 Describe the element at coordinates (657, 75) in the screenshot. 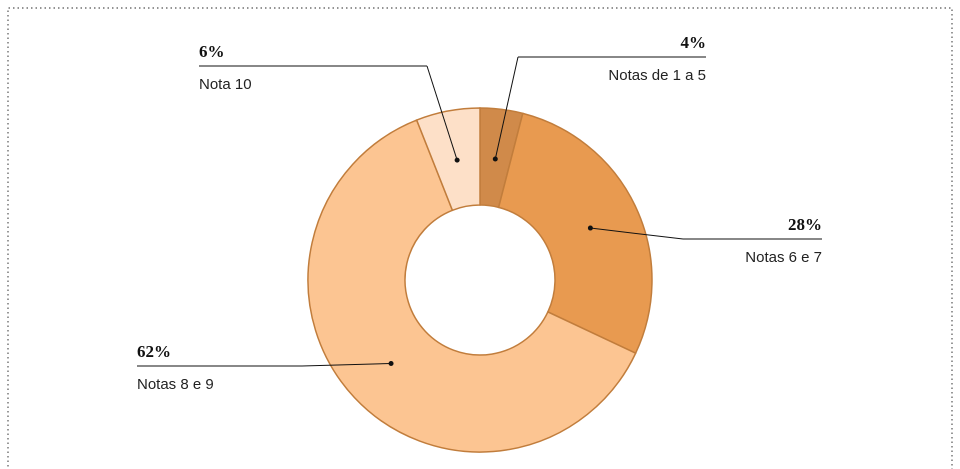

I see `category-label: Notas de 1 a 5` at that location.